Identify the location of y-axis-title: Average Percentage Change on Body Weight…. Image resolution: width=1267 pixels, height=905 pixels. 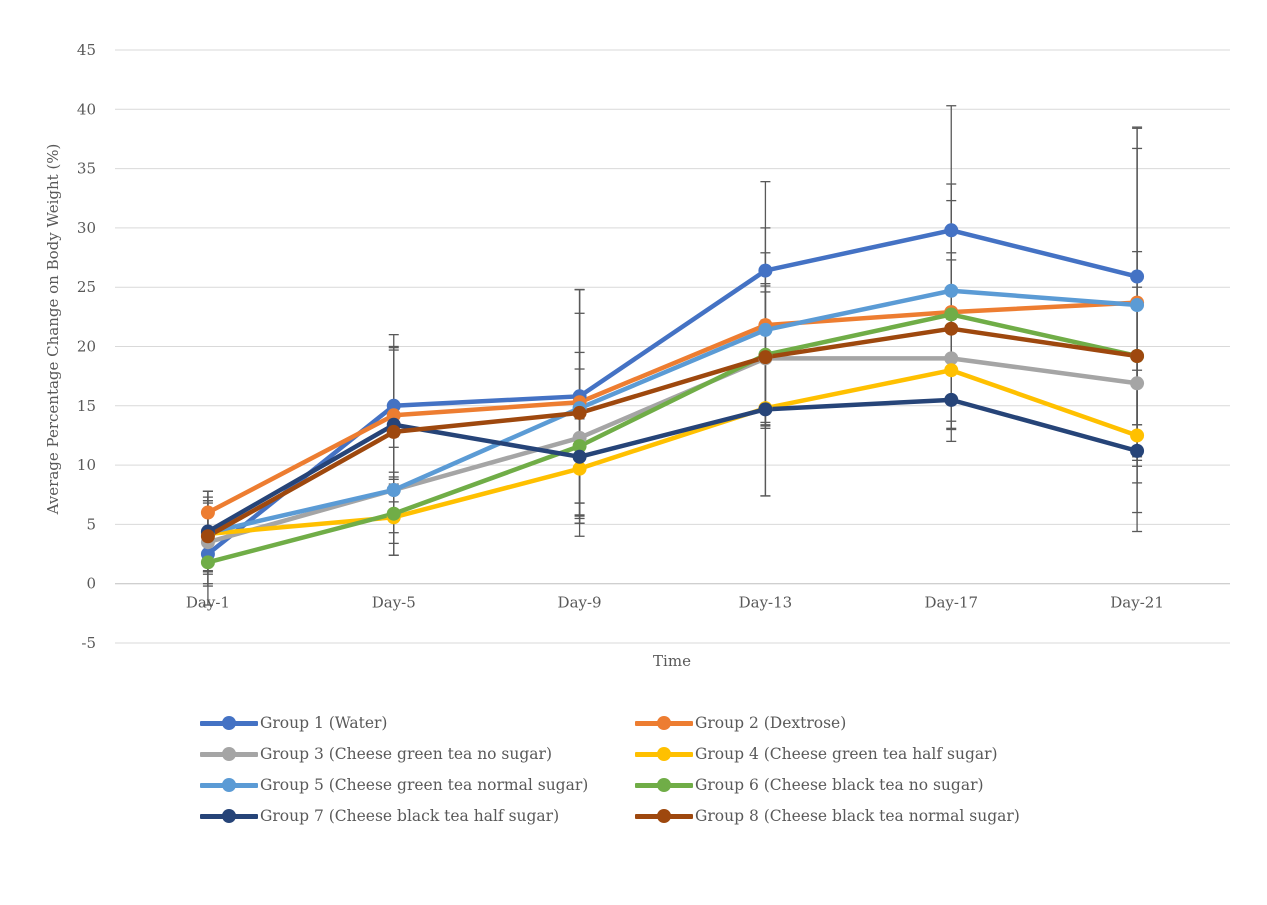
(53, 330).